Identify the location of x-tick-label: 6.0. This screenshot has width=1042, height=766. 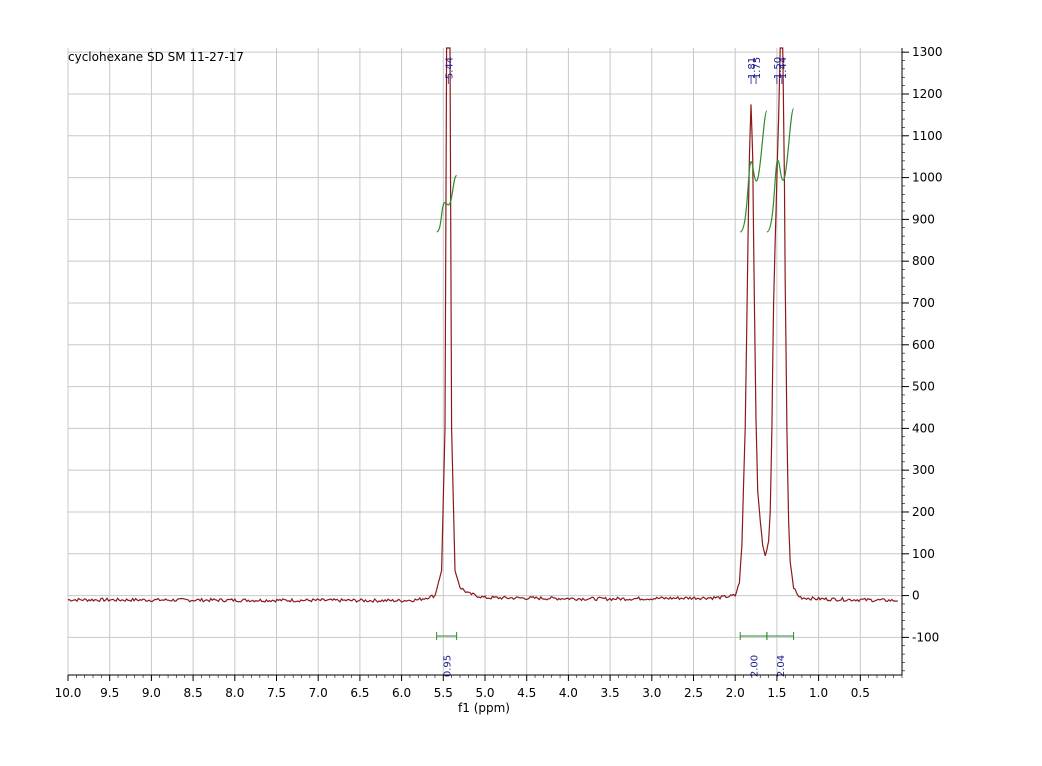
(401, 693).